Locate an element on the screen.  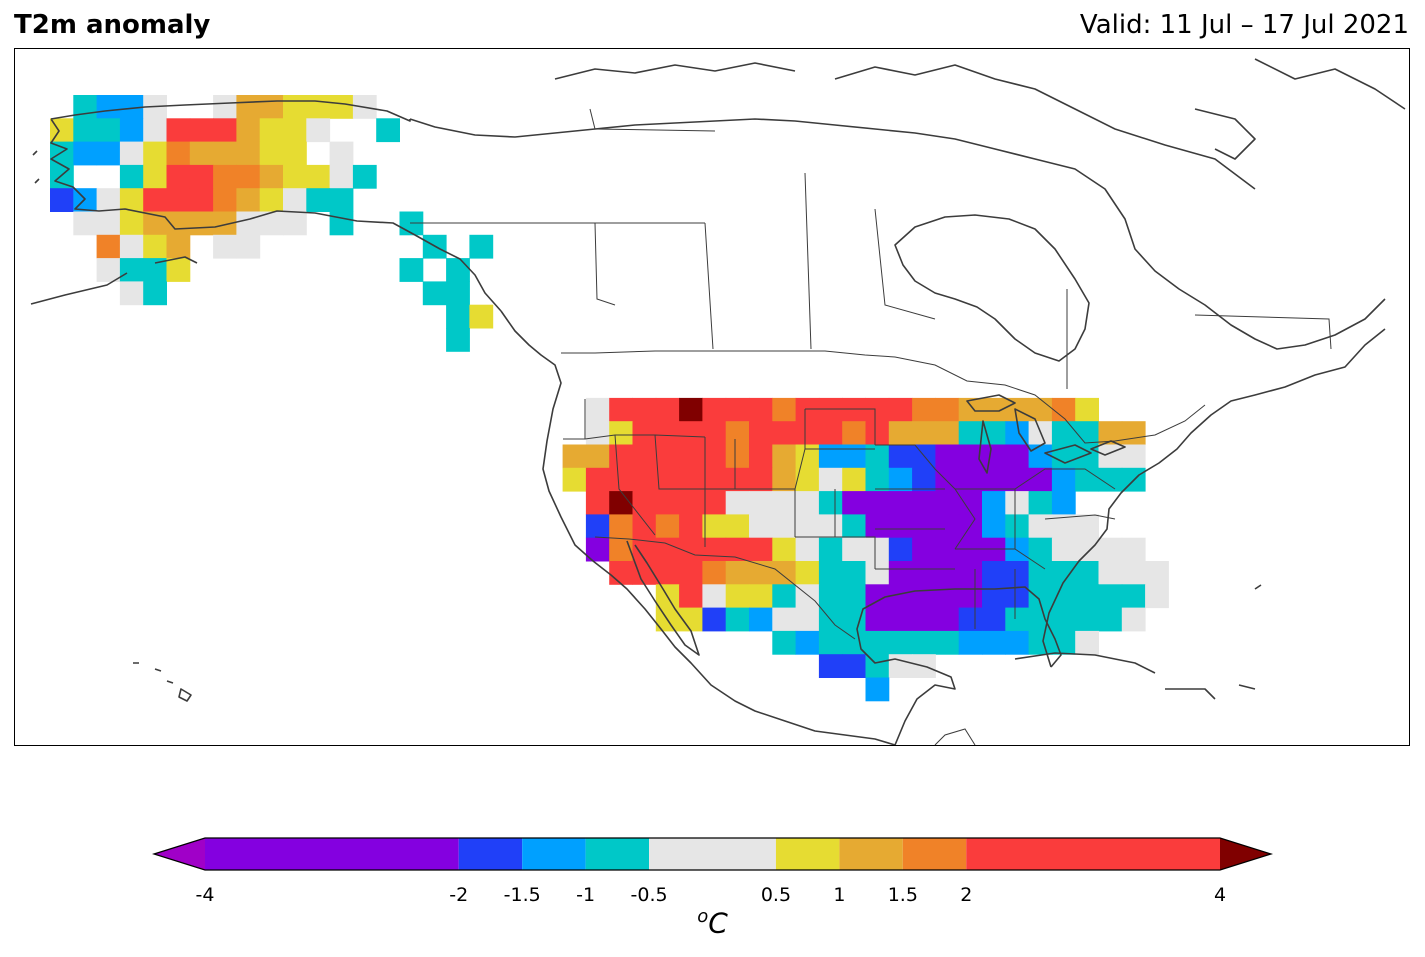
coastline-aleutians is located at coordinates (114, 227).